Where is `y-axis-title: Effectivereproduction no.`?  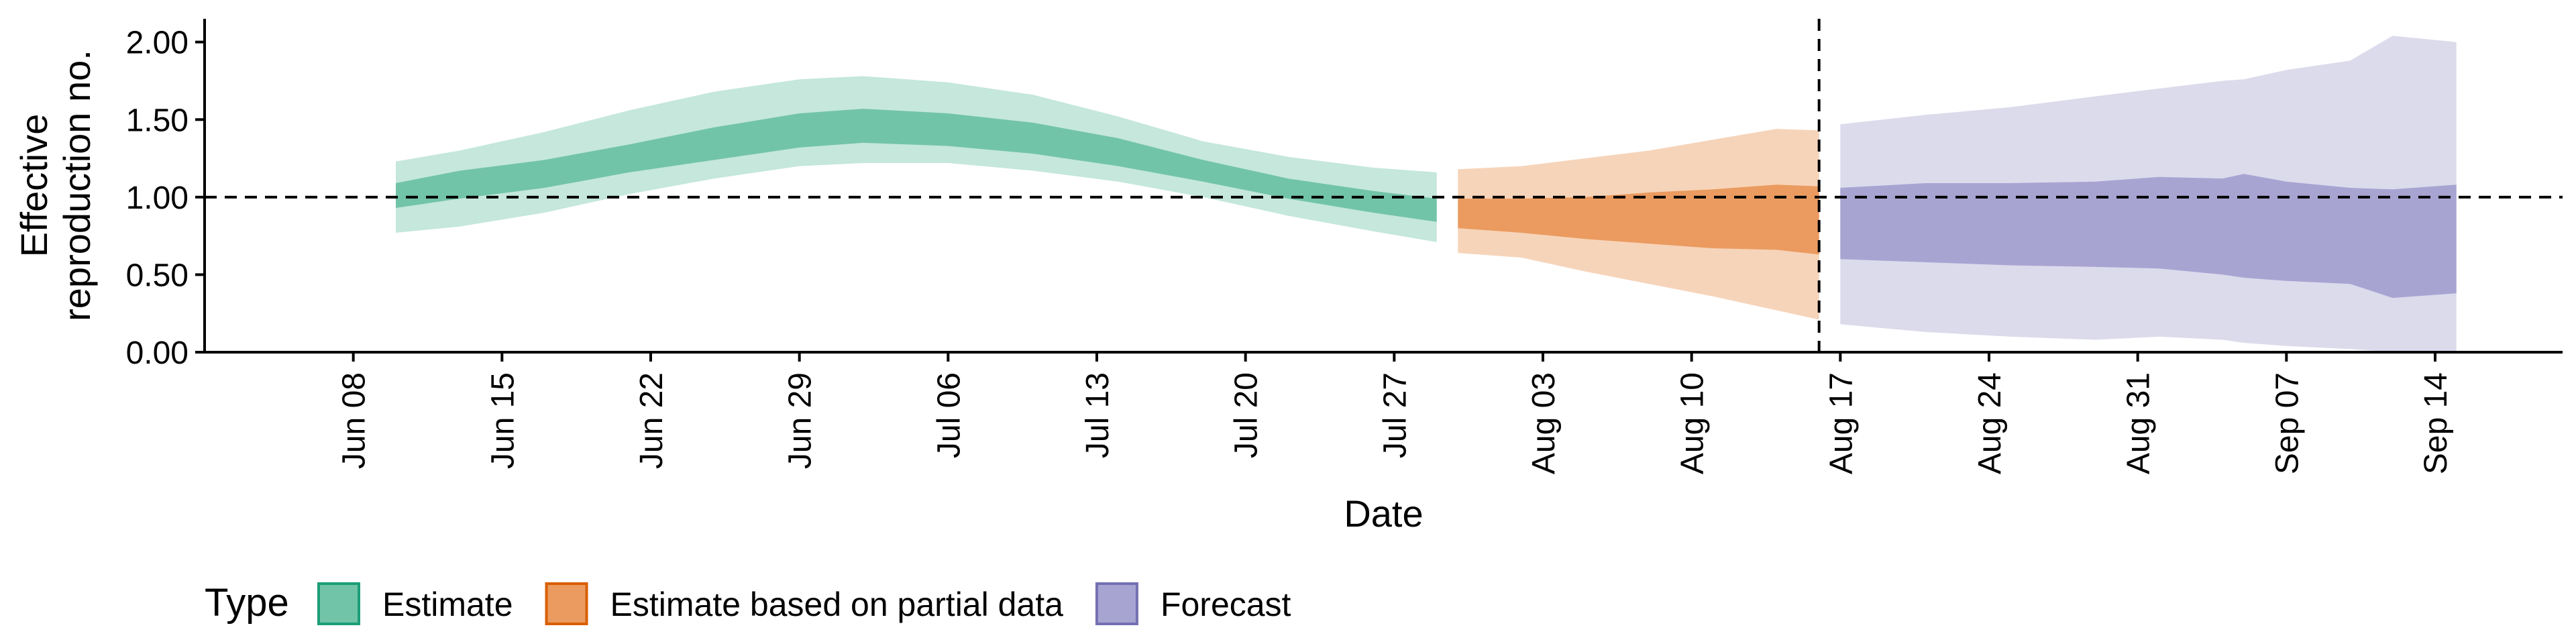 y-axis-title: Effectivereproduction no. is located at coordinates (55, 185).